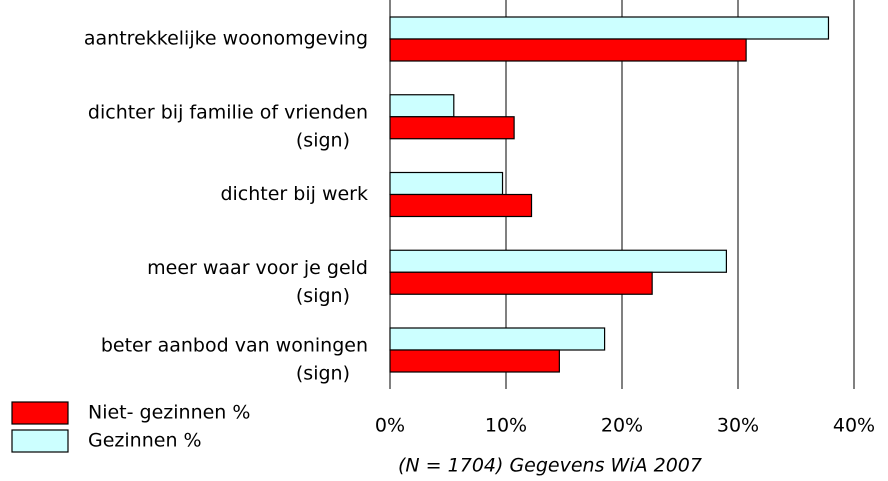 This screenshot has height=481, width=888. Describe the element at coordinates (294, 194) in the screenshot. I see `category-label: dichter bij werk` at that location.